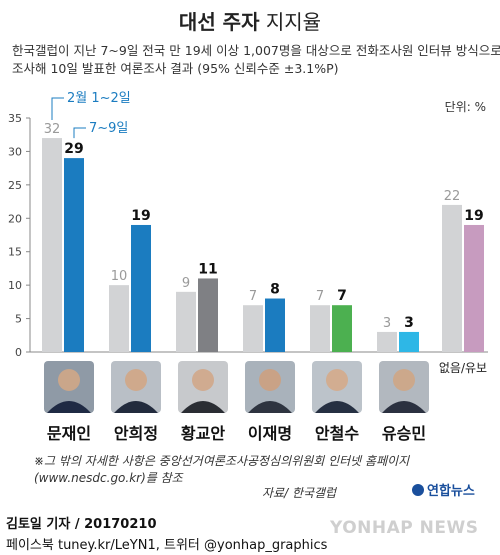 The image size is (500, 555). I want to click on y-tick-label: 20, so click(15, 218).